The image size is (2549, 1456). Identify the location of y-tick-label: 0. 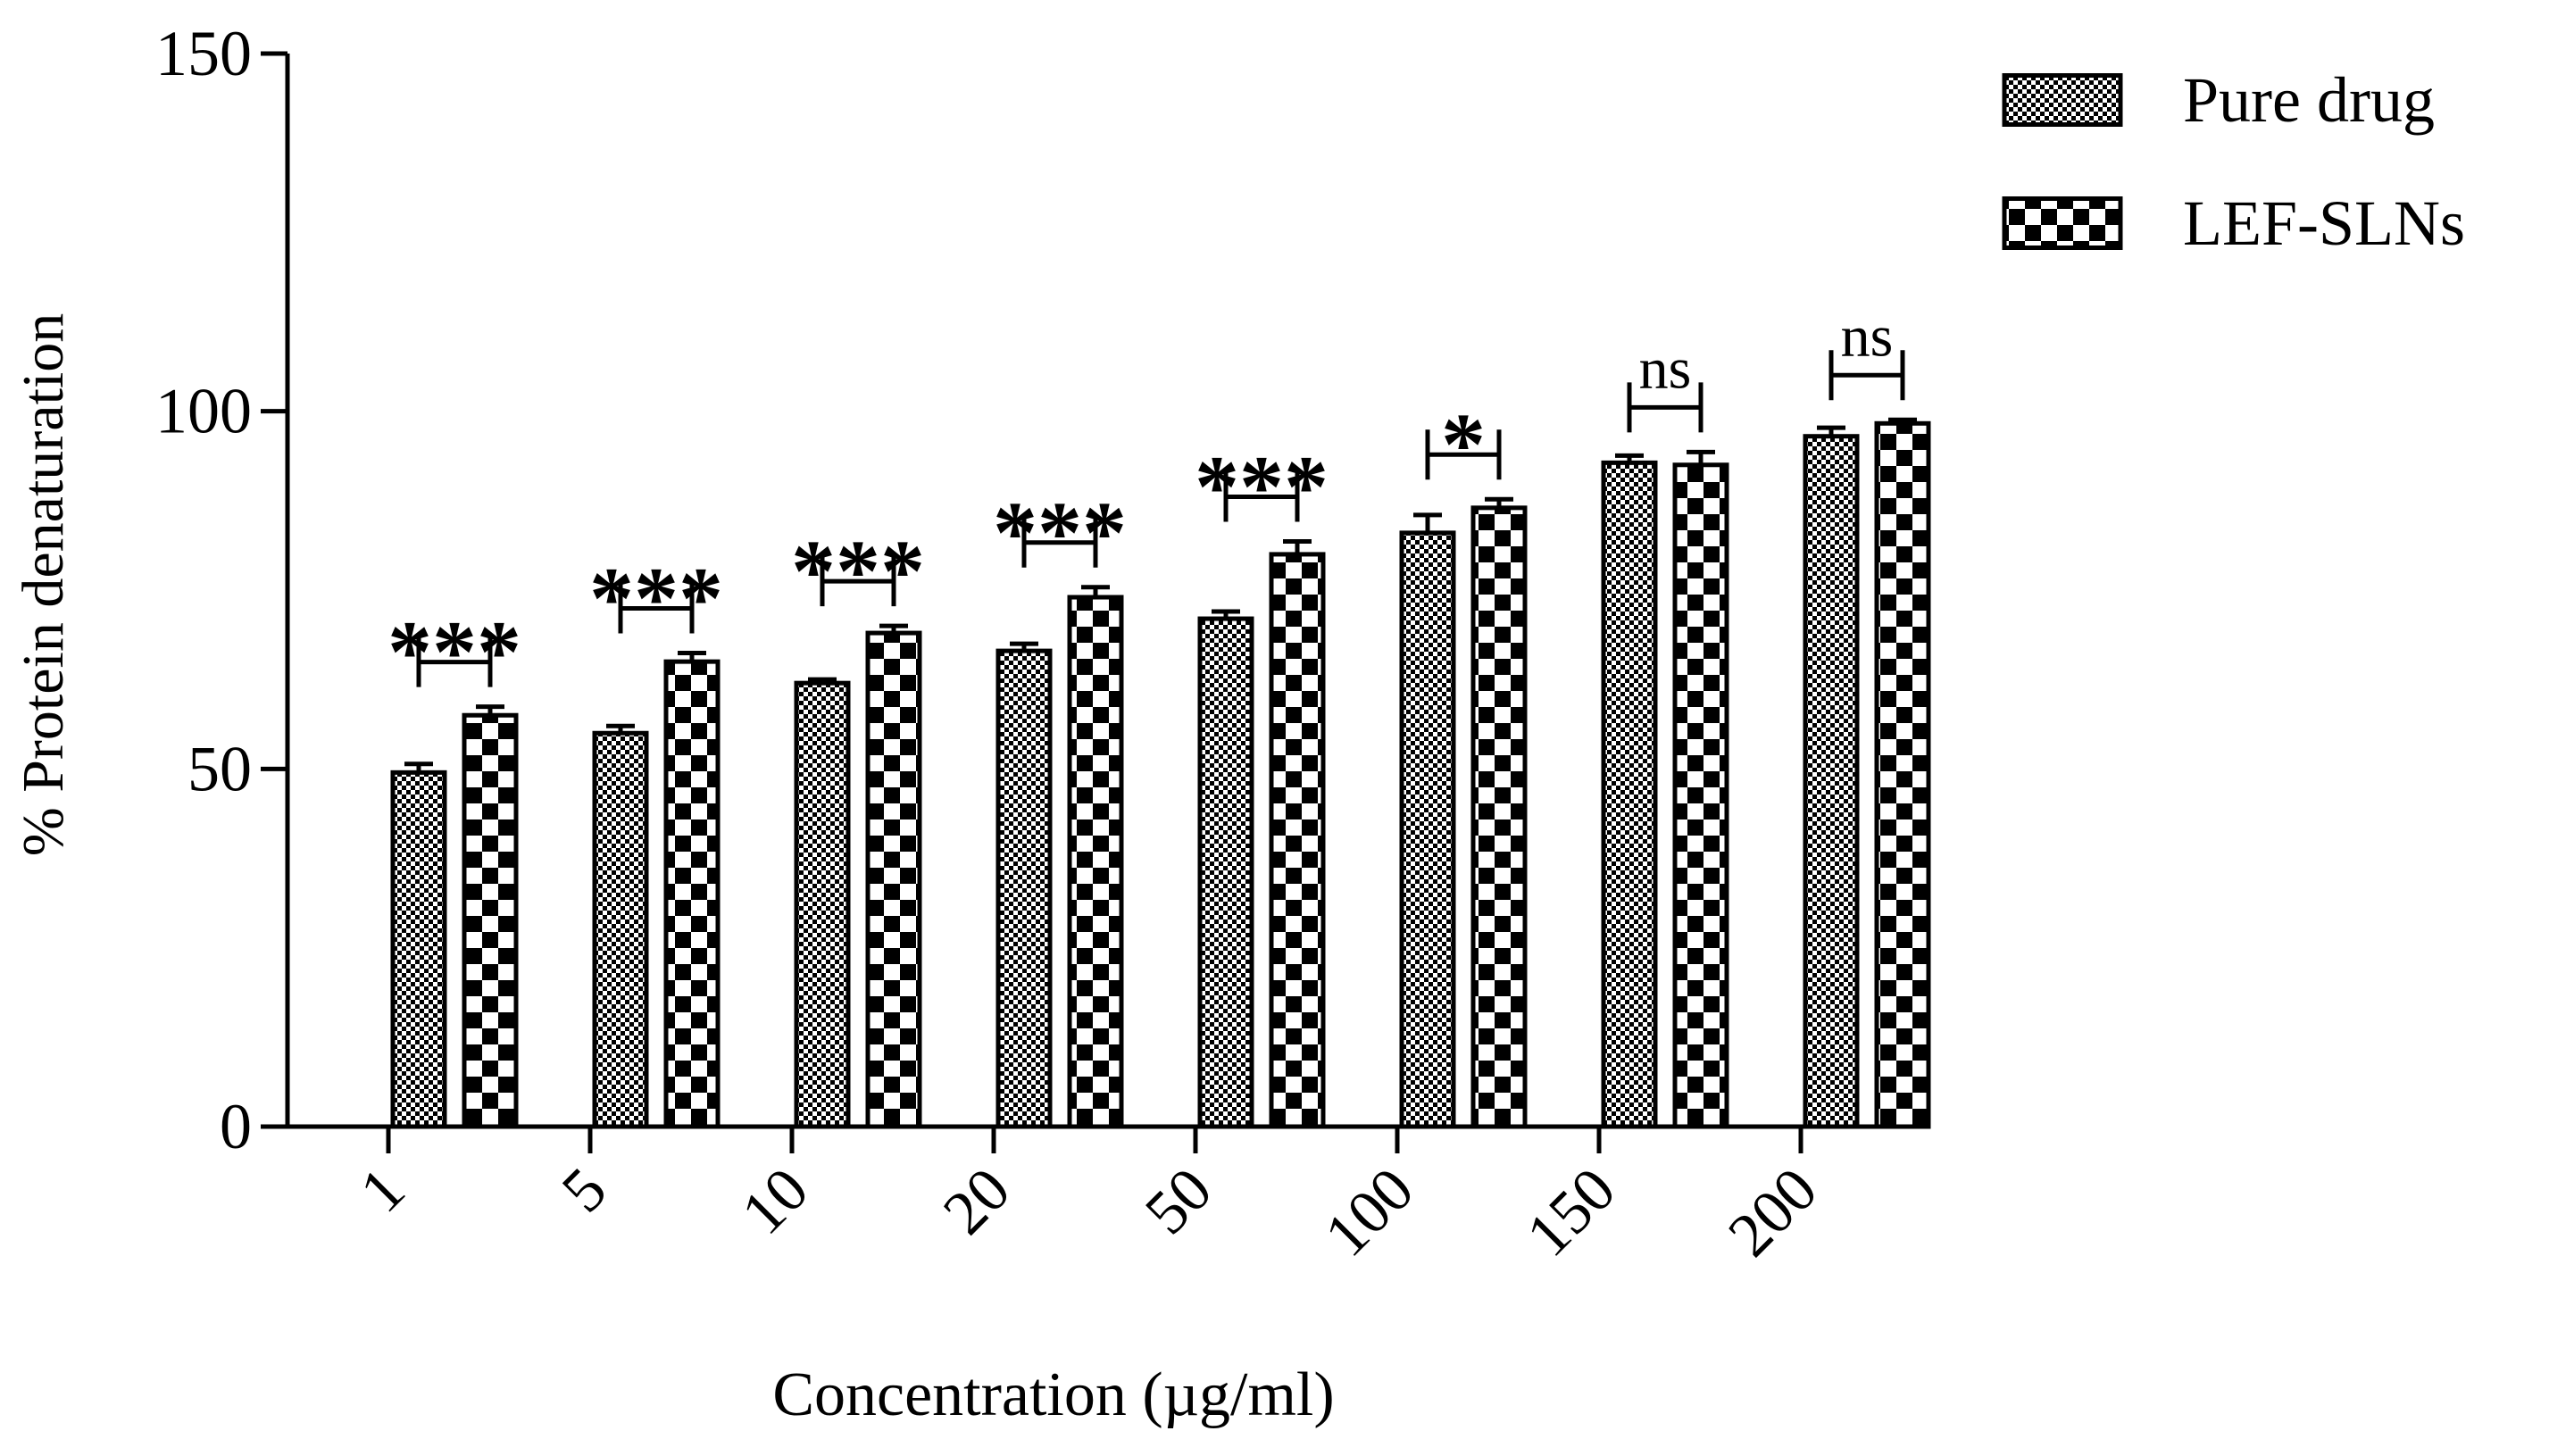
(236, 1126).